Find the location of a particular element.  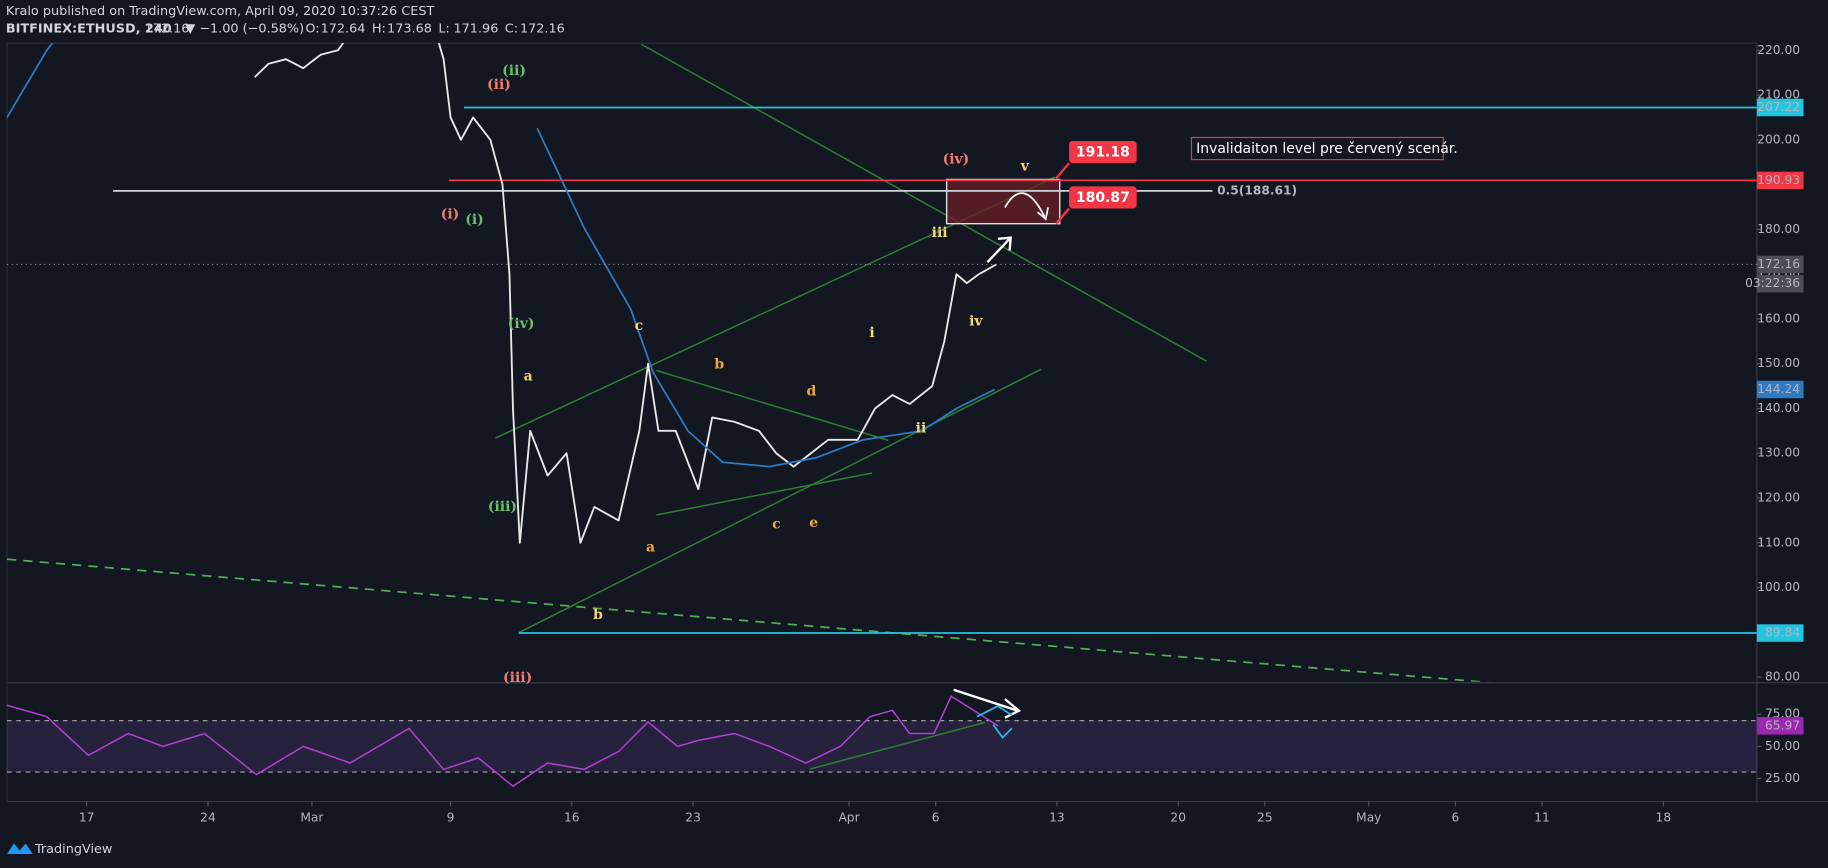

rsi-tick-label: 25.00 is located at coordinates (1782, 778).